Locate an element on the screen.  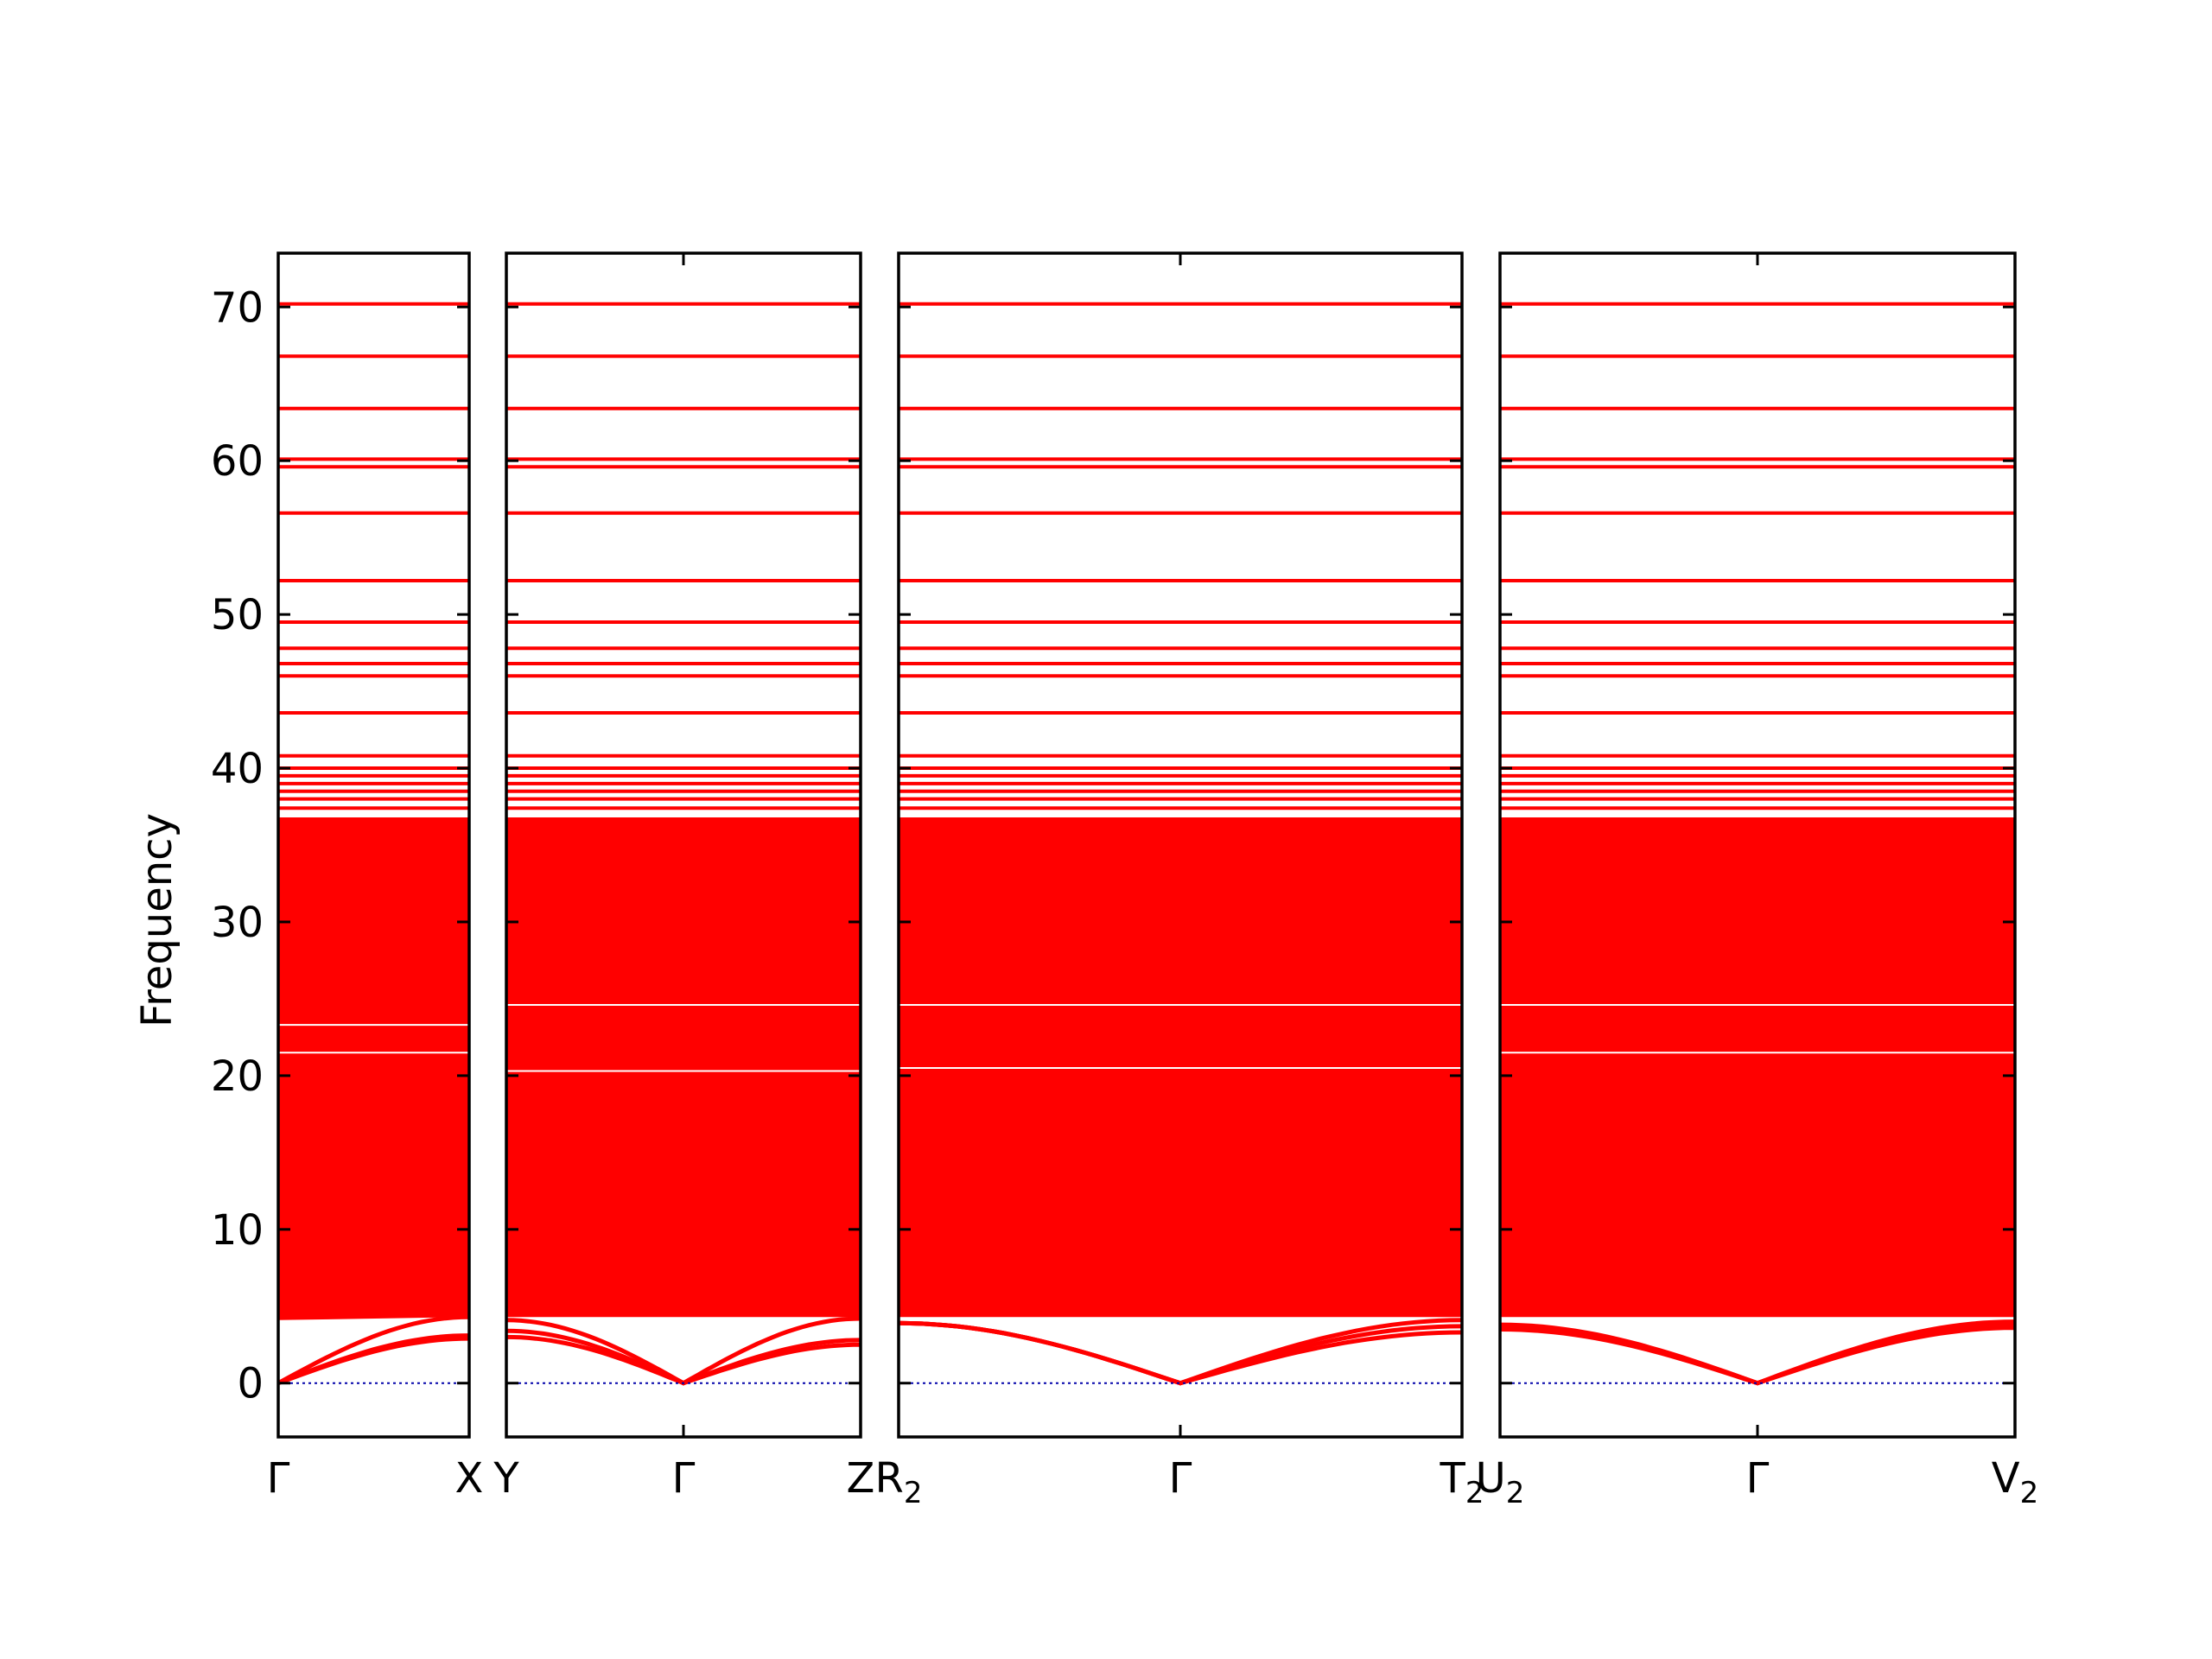
x-tick-label: X is located at coordinates (469, 1478).